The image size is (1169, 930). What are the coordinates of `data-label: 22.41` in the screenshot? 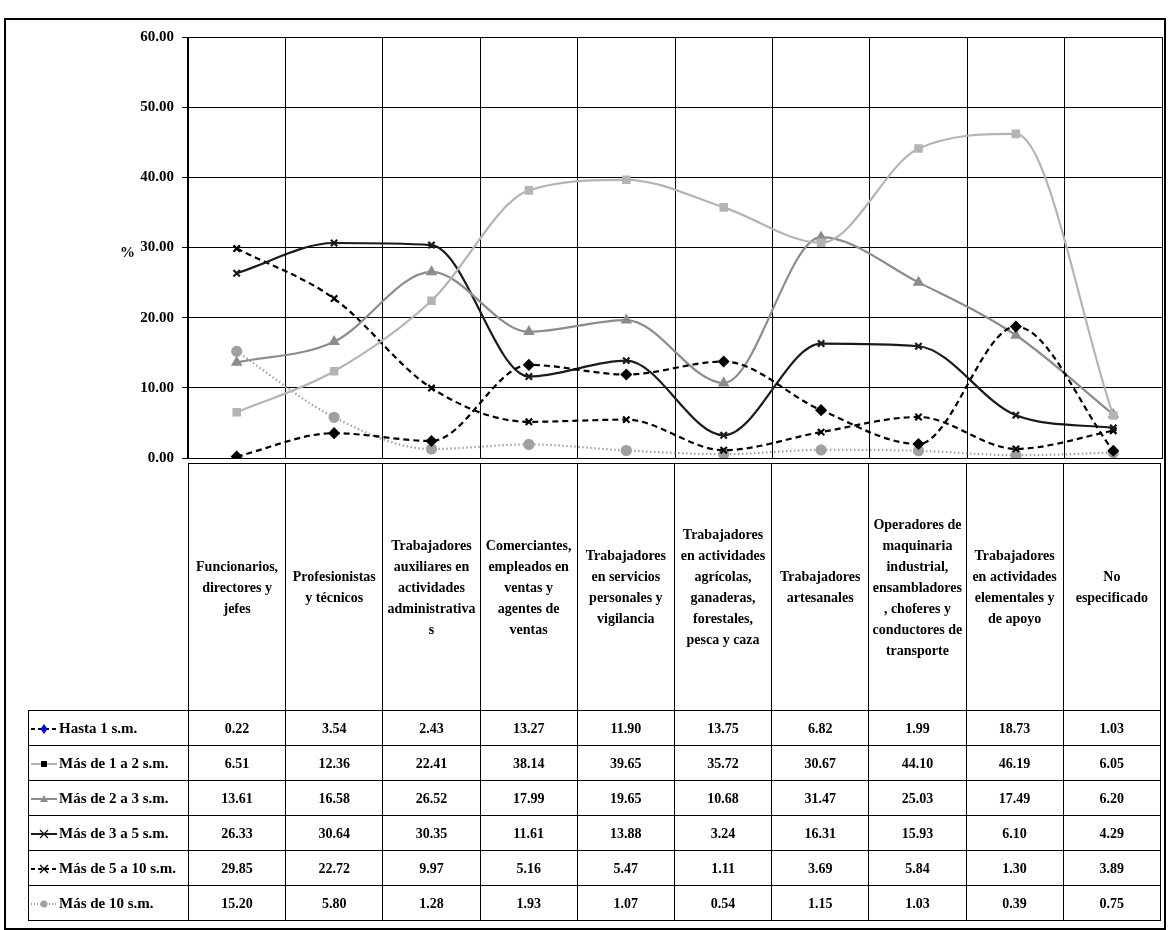 It's located at (431, 763).